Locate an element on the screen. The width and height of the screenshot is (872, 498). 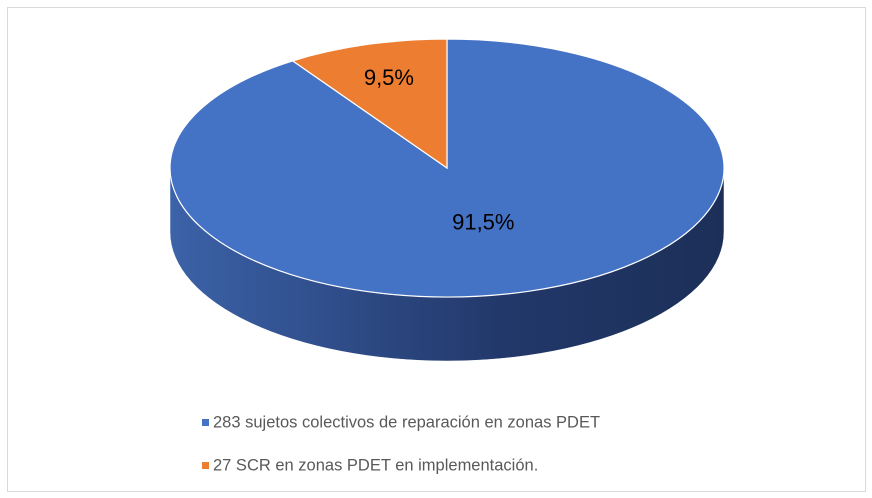
legend-label: 27 SCR en zonas PDET en implementación. is located at coordinates (375, 465).